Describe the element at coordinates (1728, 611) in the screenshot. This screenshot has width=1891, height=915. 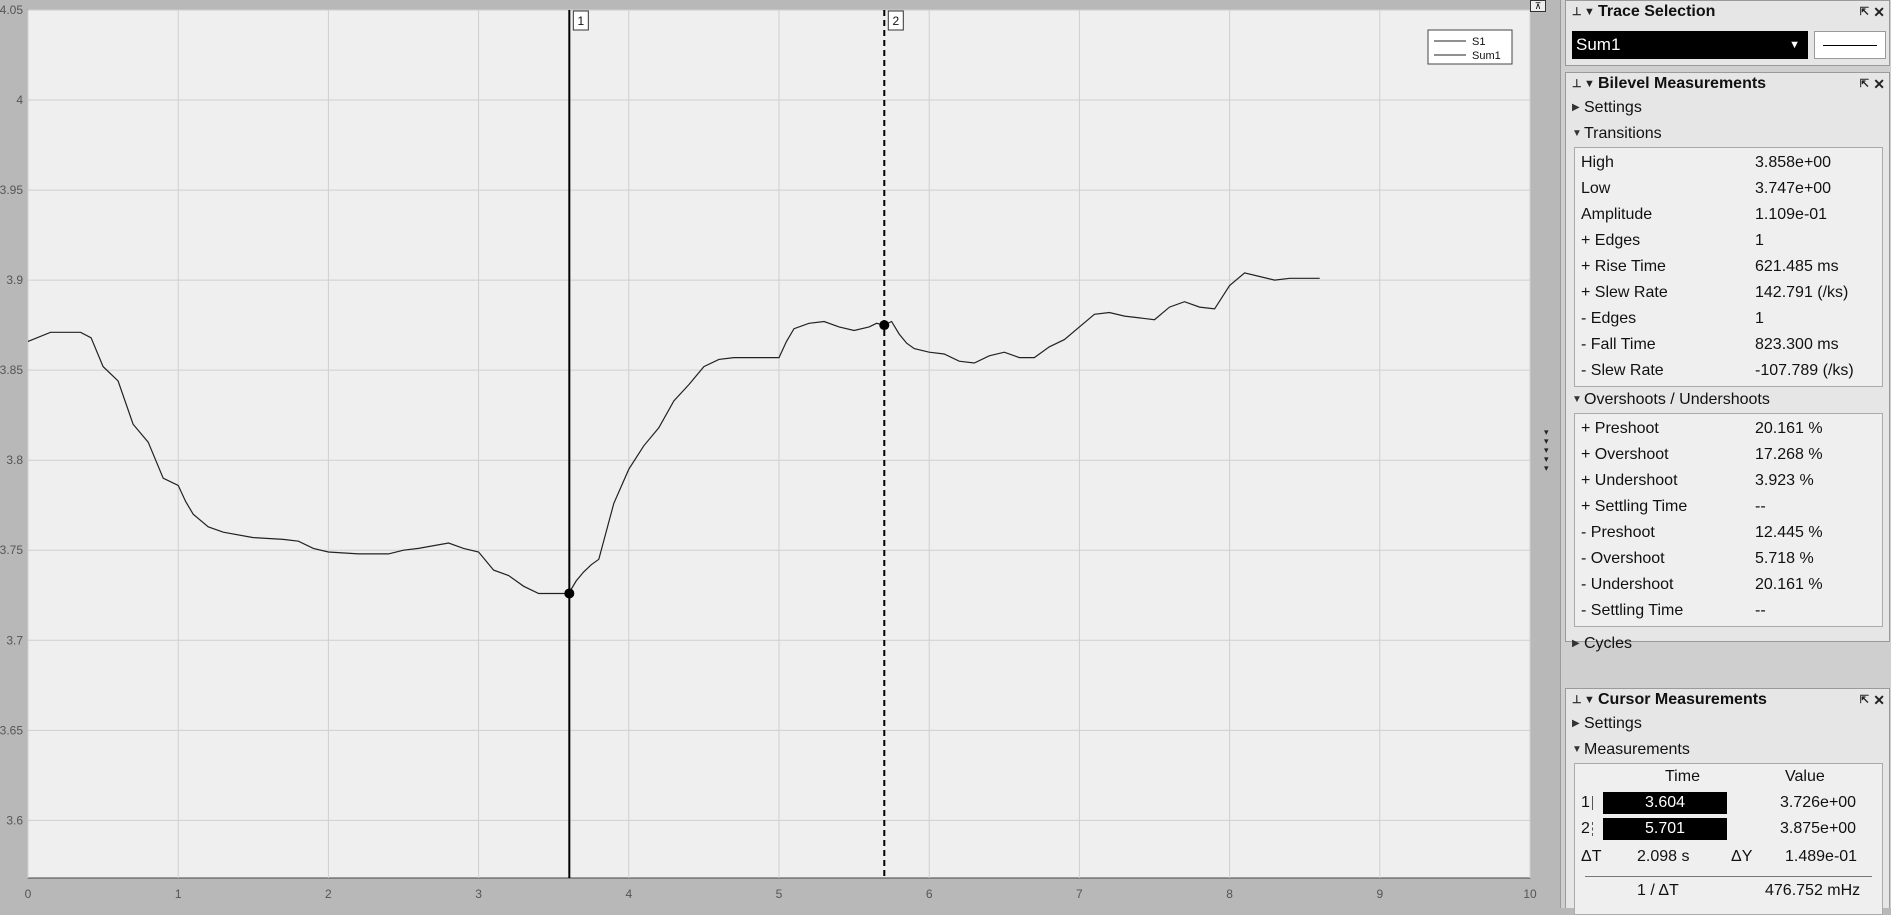
I see `overshoot-row: - Settling Time --` at that location.